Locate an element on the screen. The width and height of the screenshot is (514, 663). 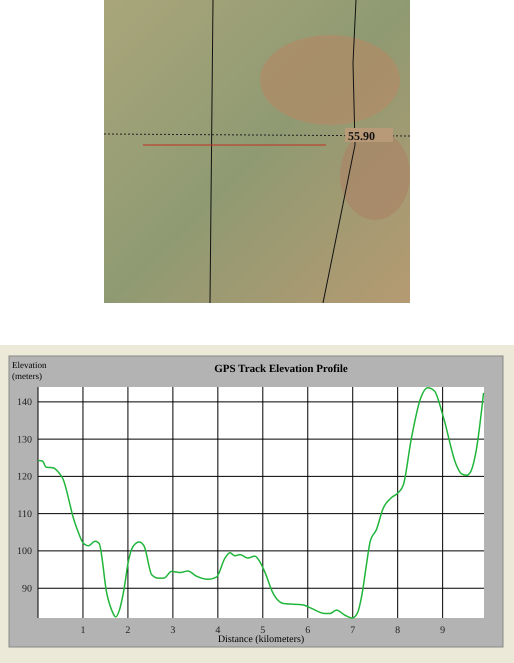
y-tick-label: 90 is located at coordinates (27, 588).